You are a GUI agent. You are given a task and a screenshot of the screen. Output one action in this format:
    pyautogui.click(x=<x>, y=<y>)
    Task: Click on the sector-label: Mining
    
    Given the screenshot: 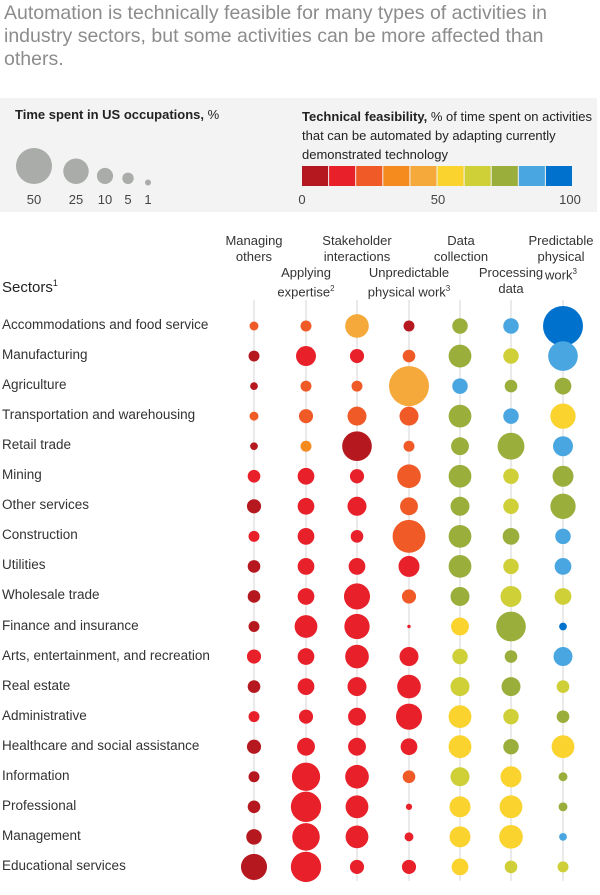 What is the action you would take?
    pyautogui.click(x=22, y=475)
    